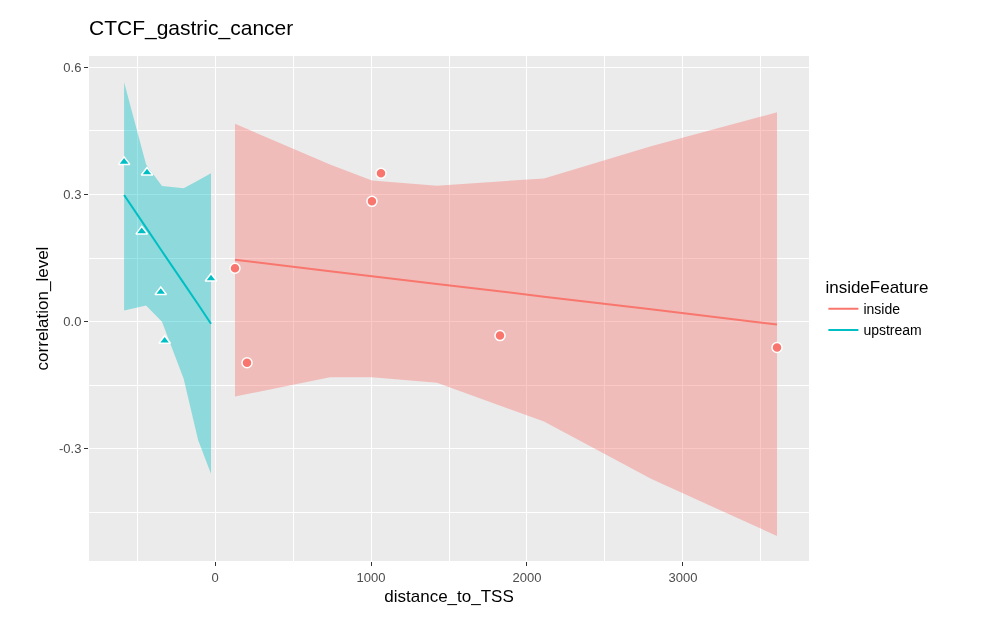  Describe the element at coordinates (191, 28) in the screenshot. I see `chart-title: CTCF_gastric_cancer` at that location.